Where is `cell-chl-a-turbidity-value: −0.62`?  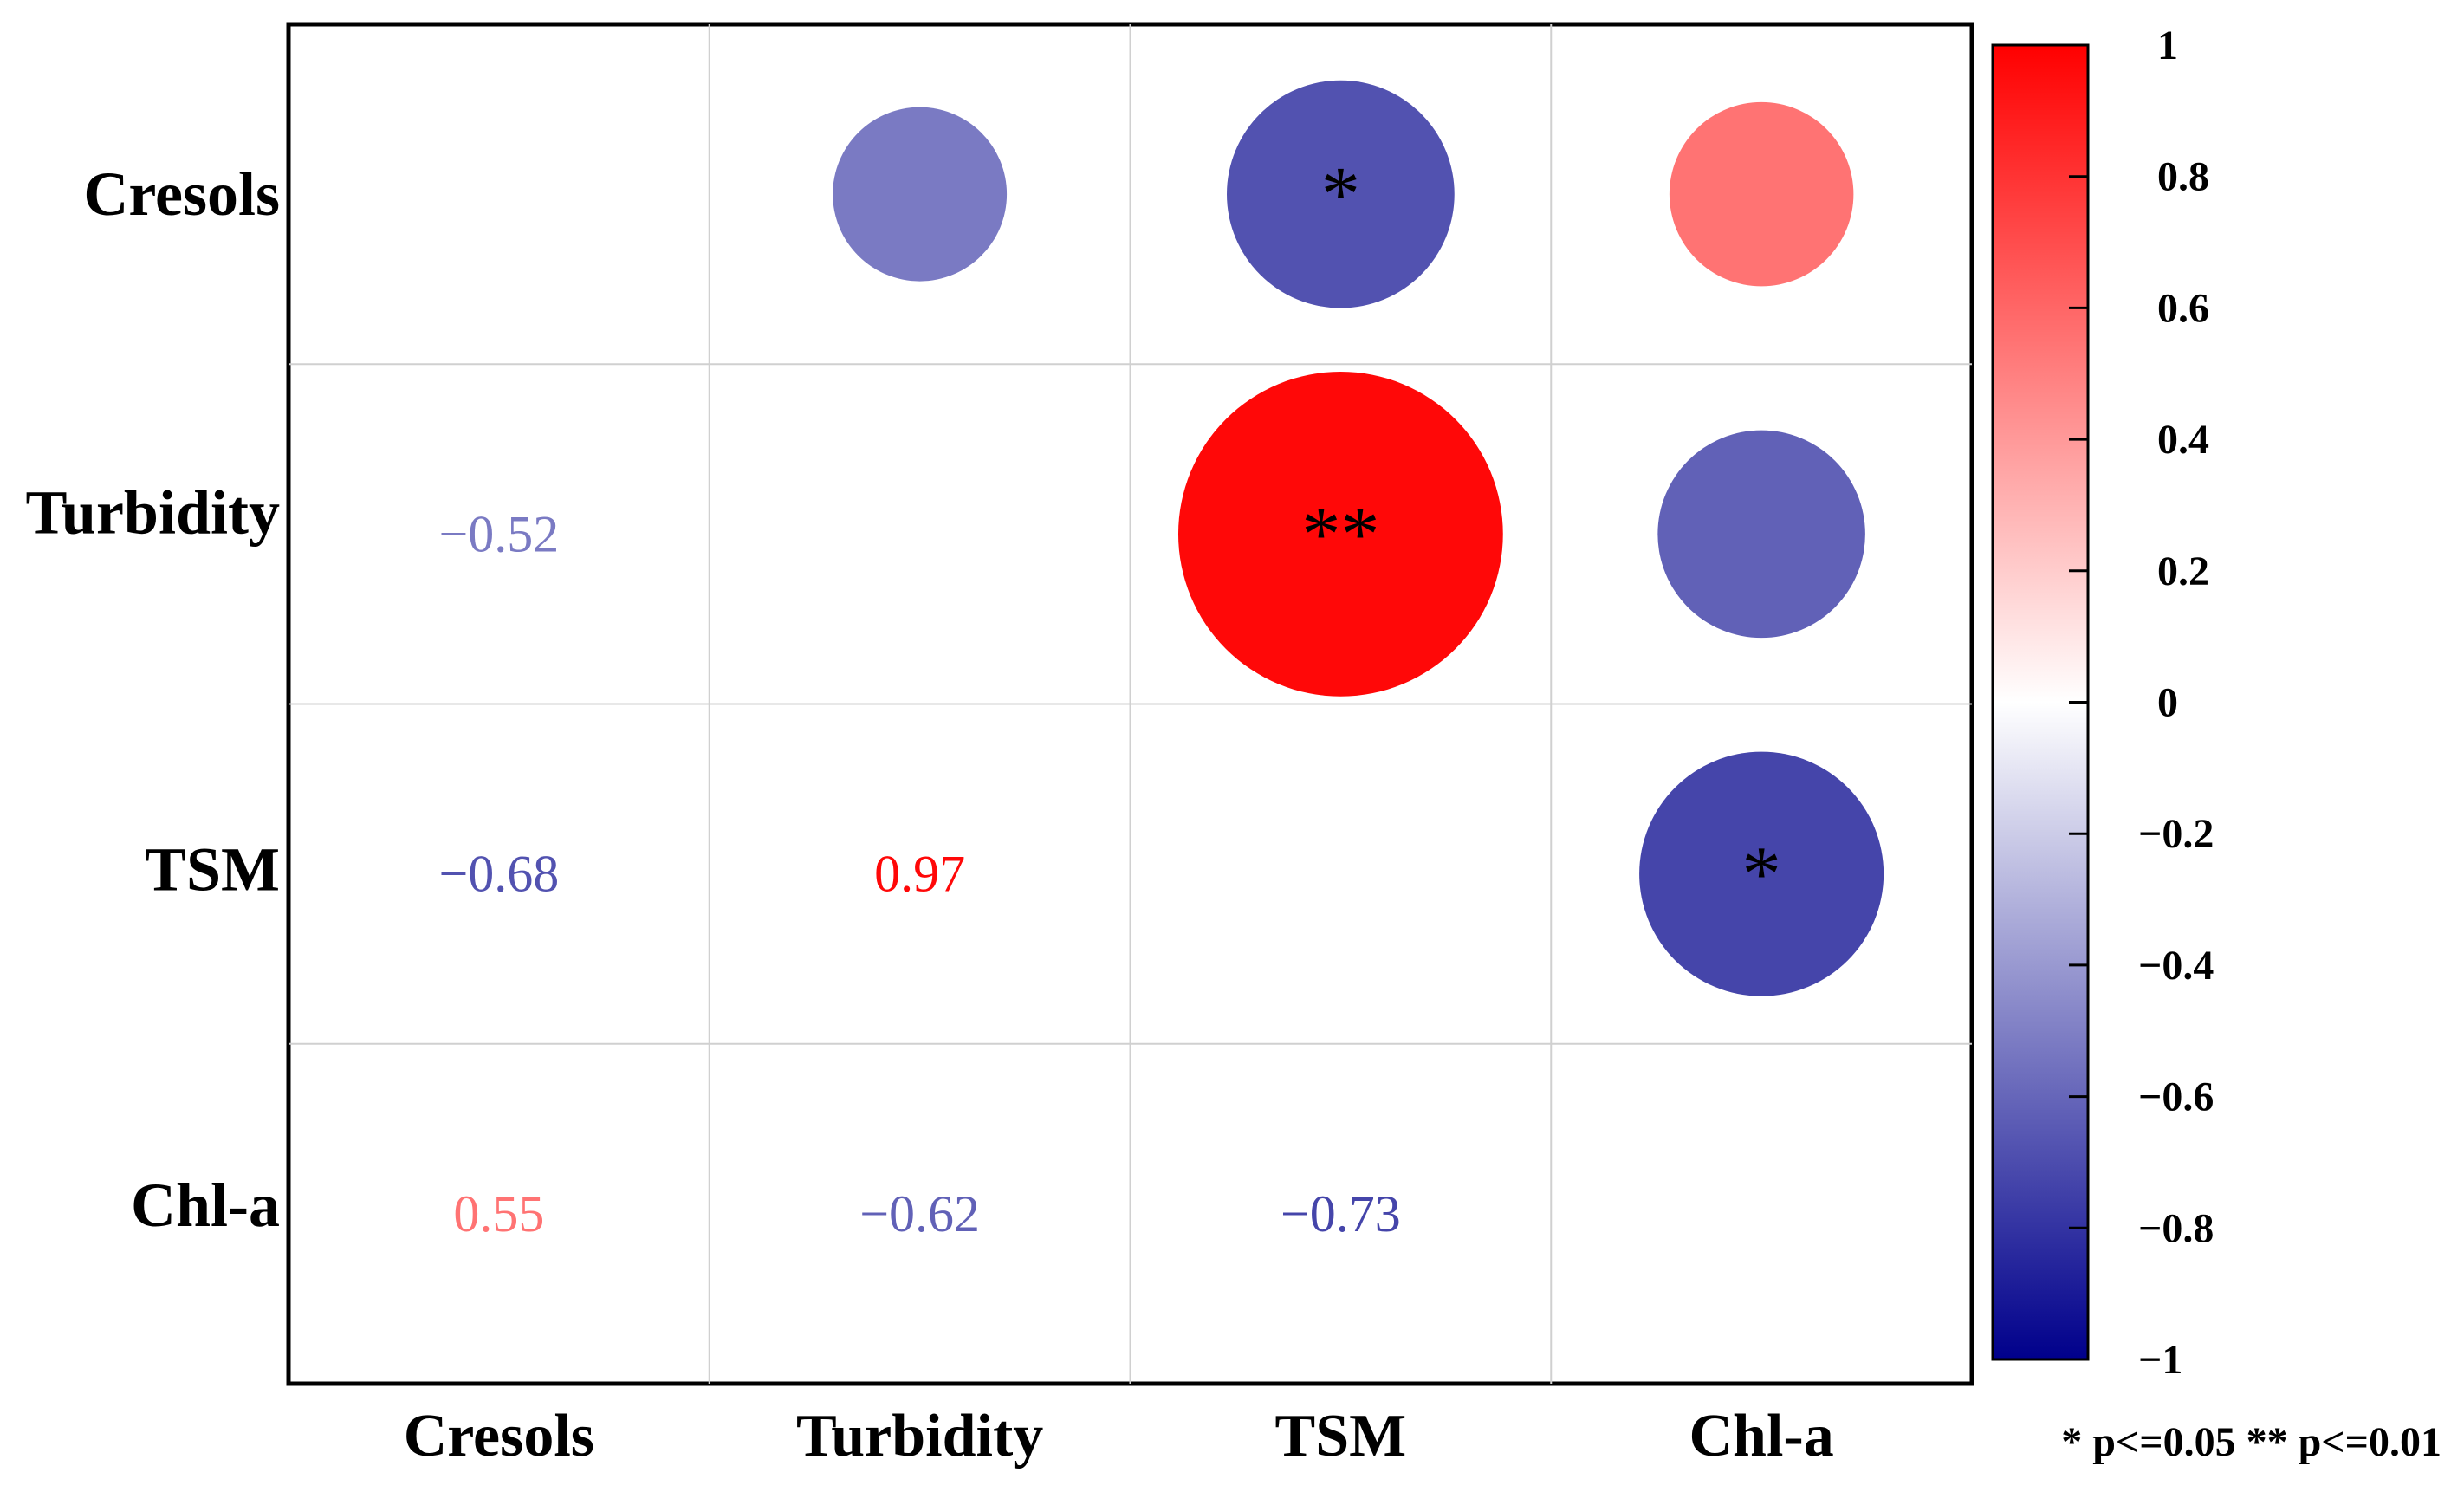 cell-chl-a-turbidity-value: −0.62 is located at coordinates (920, 1213).